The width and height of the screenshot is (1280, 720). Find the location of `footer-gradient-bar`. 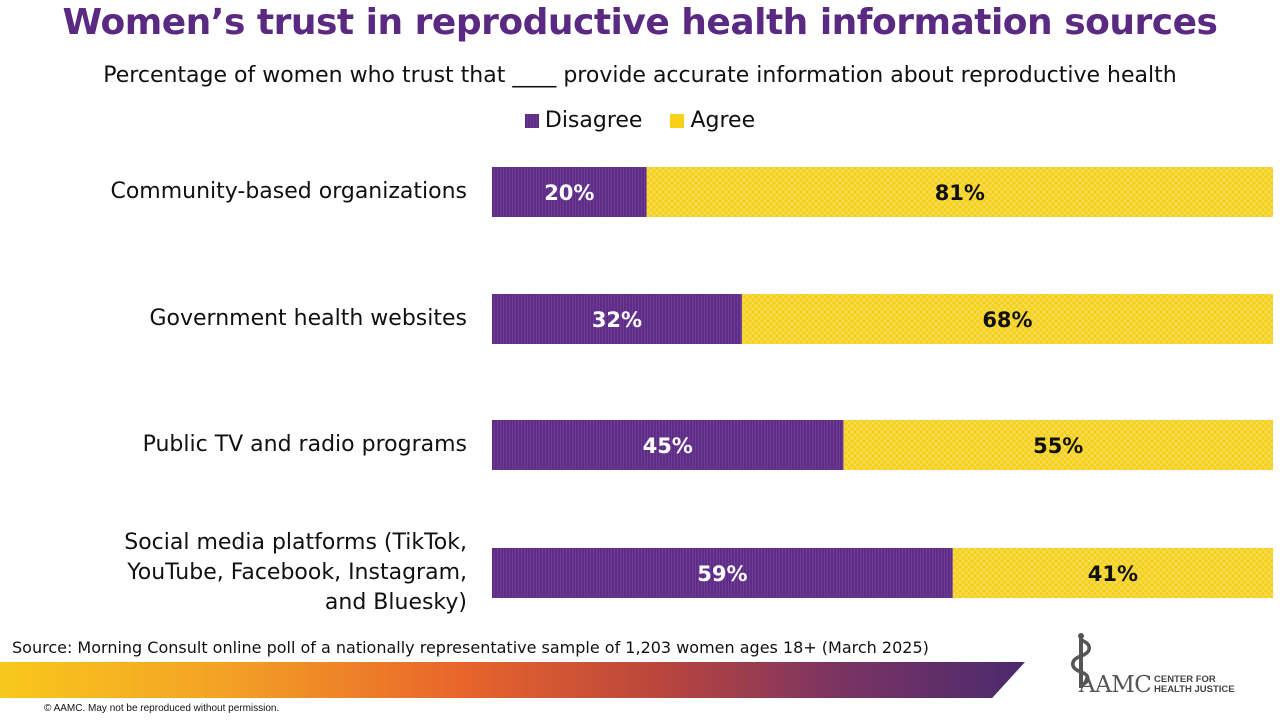

footer-gradient-bar is located at coordinates (512, 680).